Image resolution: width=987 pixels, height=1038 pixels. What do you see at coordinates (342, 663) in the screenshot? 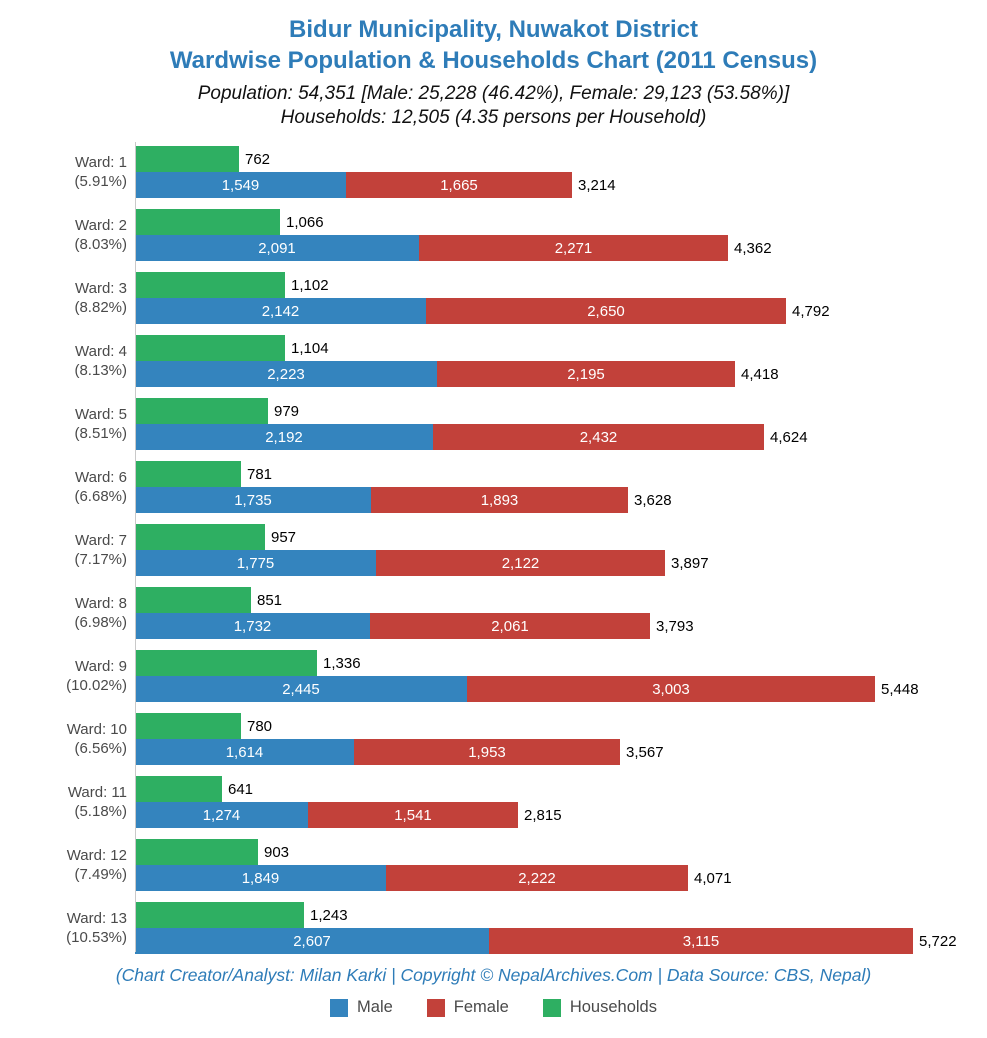
I see `households-value-label: 1,336` at bounding box center [342, 663].